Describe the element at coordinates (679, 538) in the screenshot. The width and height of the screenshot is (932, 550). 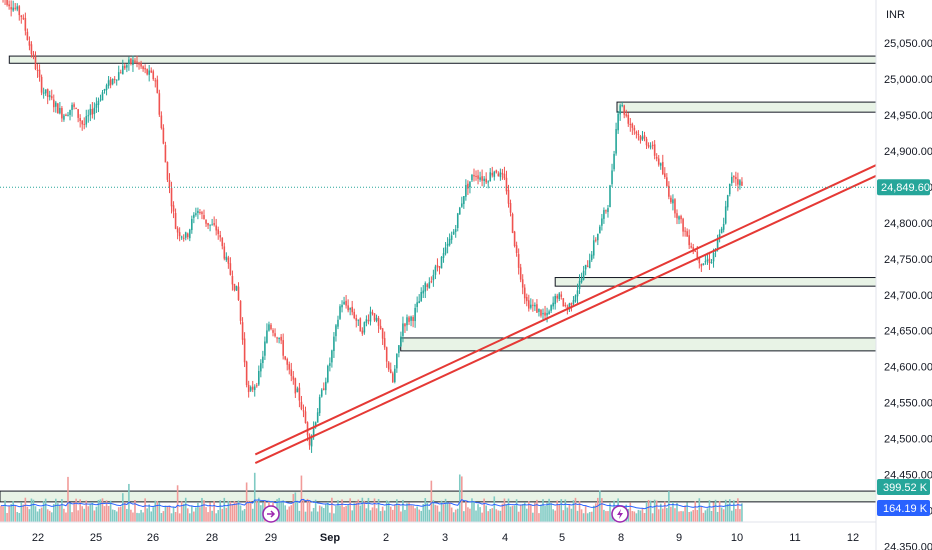
I see `x-tick-label: 9` at that location.